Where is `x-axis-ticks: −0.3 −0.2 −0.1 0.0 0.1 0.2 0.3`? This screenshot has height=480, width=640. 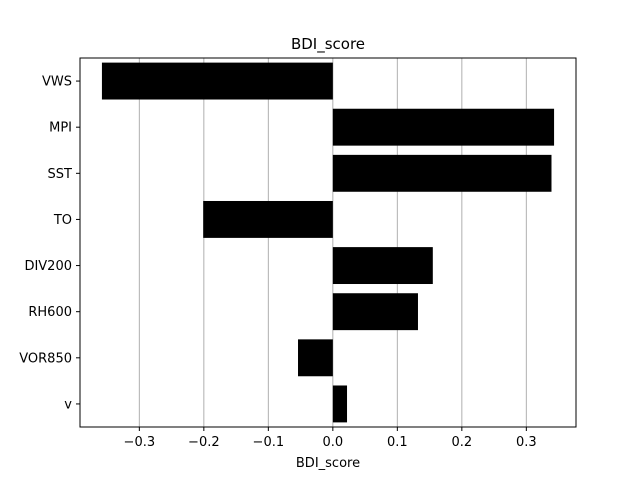 x-axis-ticks: −0.3 −0.2 −0.1 0.0 0.1 0.2 0.3 is located at coordinates (330, 438).